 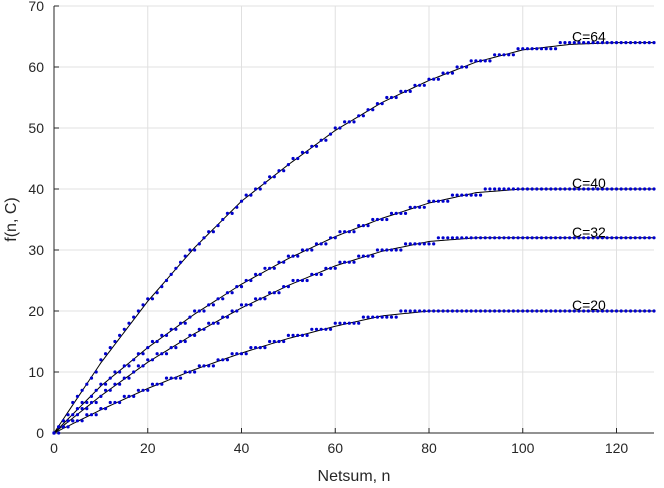 I want to click on series-label: C=64, so click(x=589, y=37).